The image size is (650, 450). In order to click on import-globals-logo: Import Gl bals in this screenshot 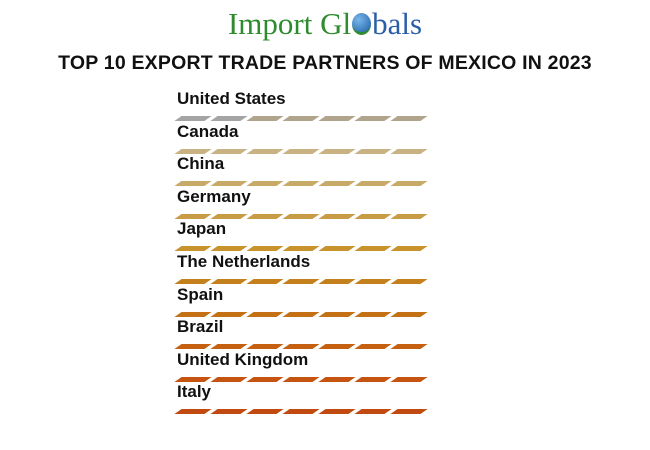, I will do `click(325, 24)`.